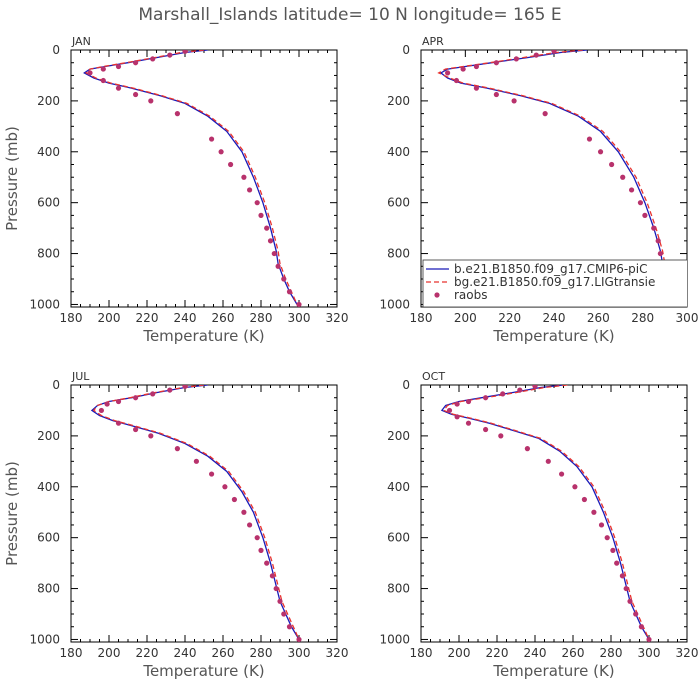 The height and width of the screenshot is (700, 700). I want to click on model2-line, so click(191, 177).